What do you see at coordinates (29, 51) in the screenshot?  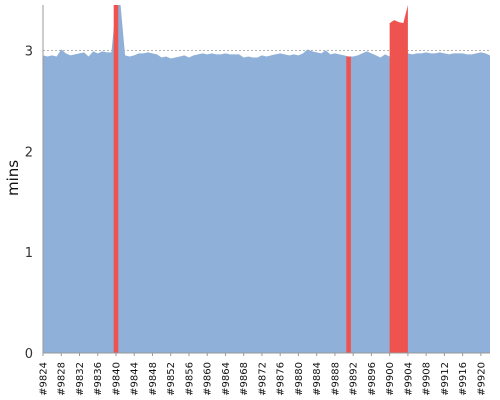 I see `y-tick-label: 3` at bounding box center [29, 51].